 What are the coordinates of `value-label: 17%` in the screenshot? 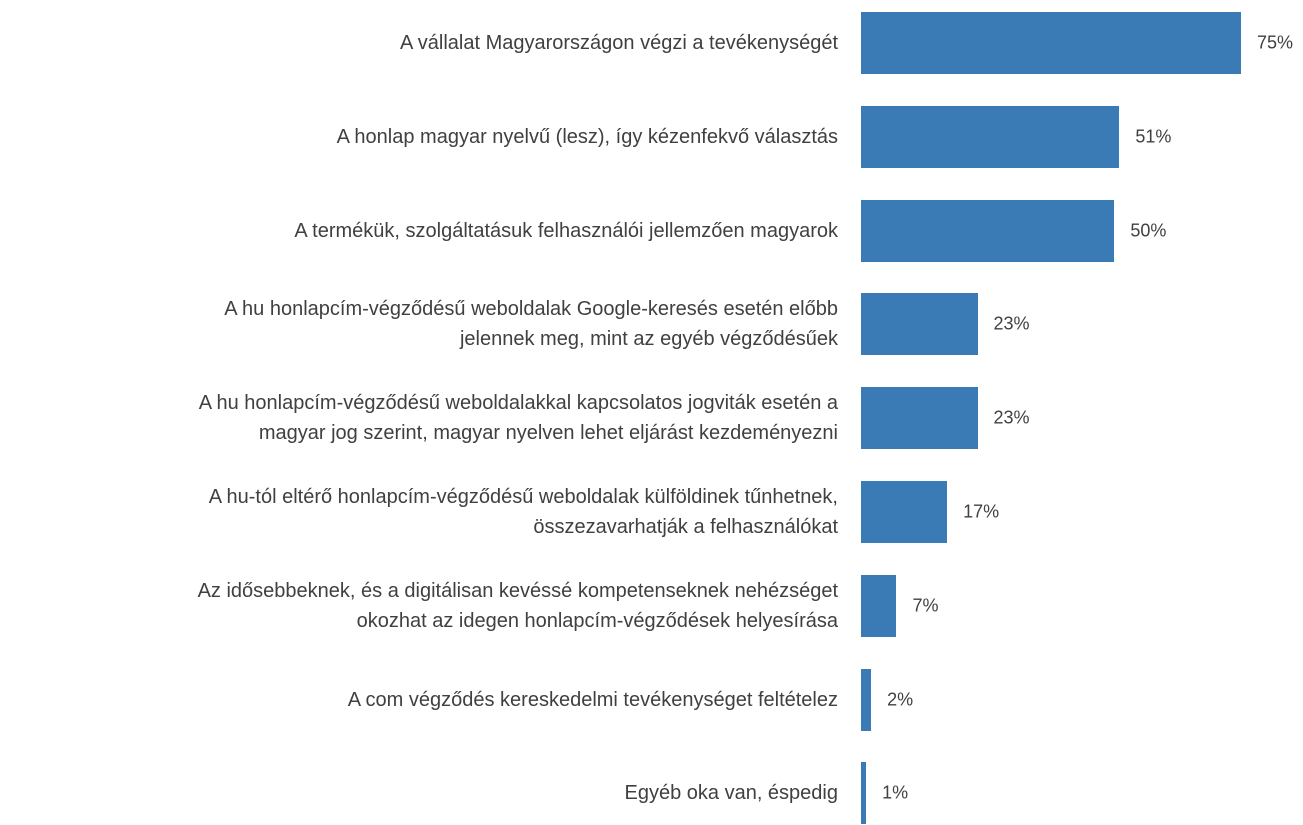 It's located at (981, 511).